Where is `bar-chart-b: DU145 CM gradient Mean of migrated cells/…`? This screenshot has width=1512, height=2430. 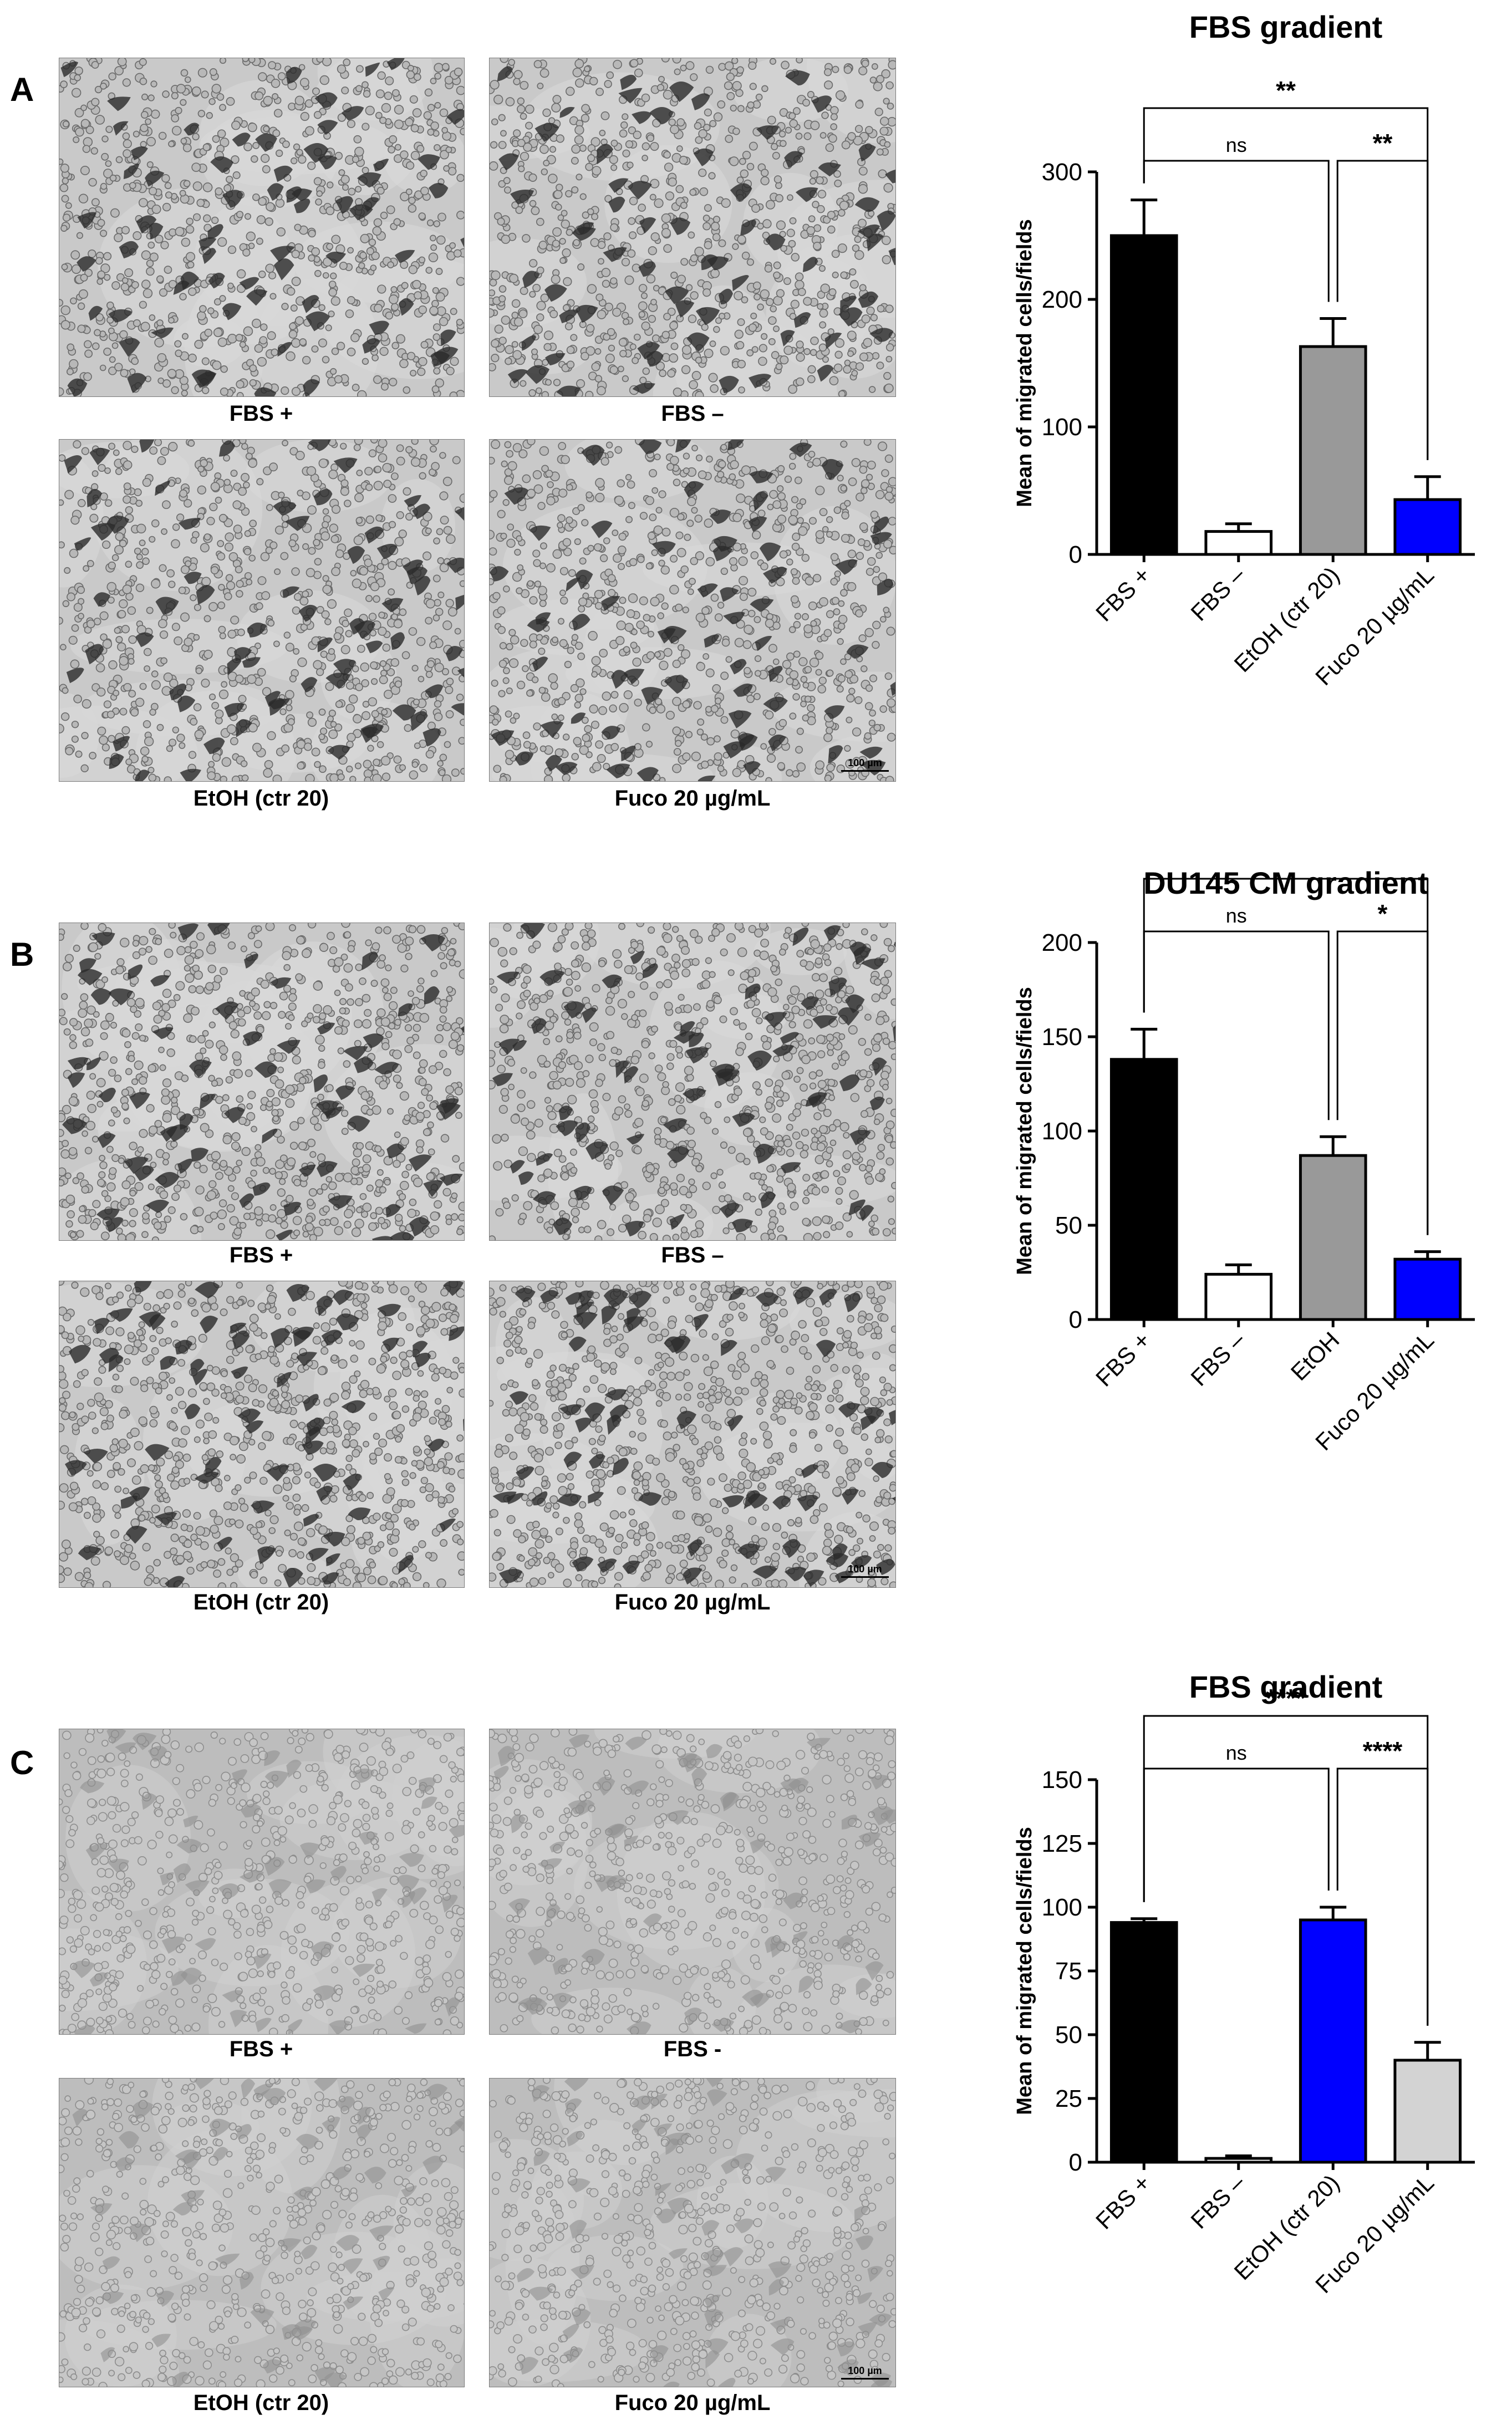
bar-chart-b: DU145 CM gradient Mean of migrated cells/… is located at coordinates (1242, 1228).